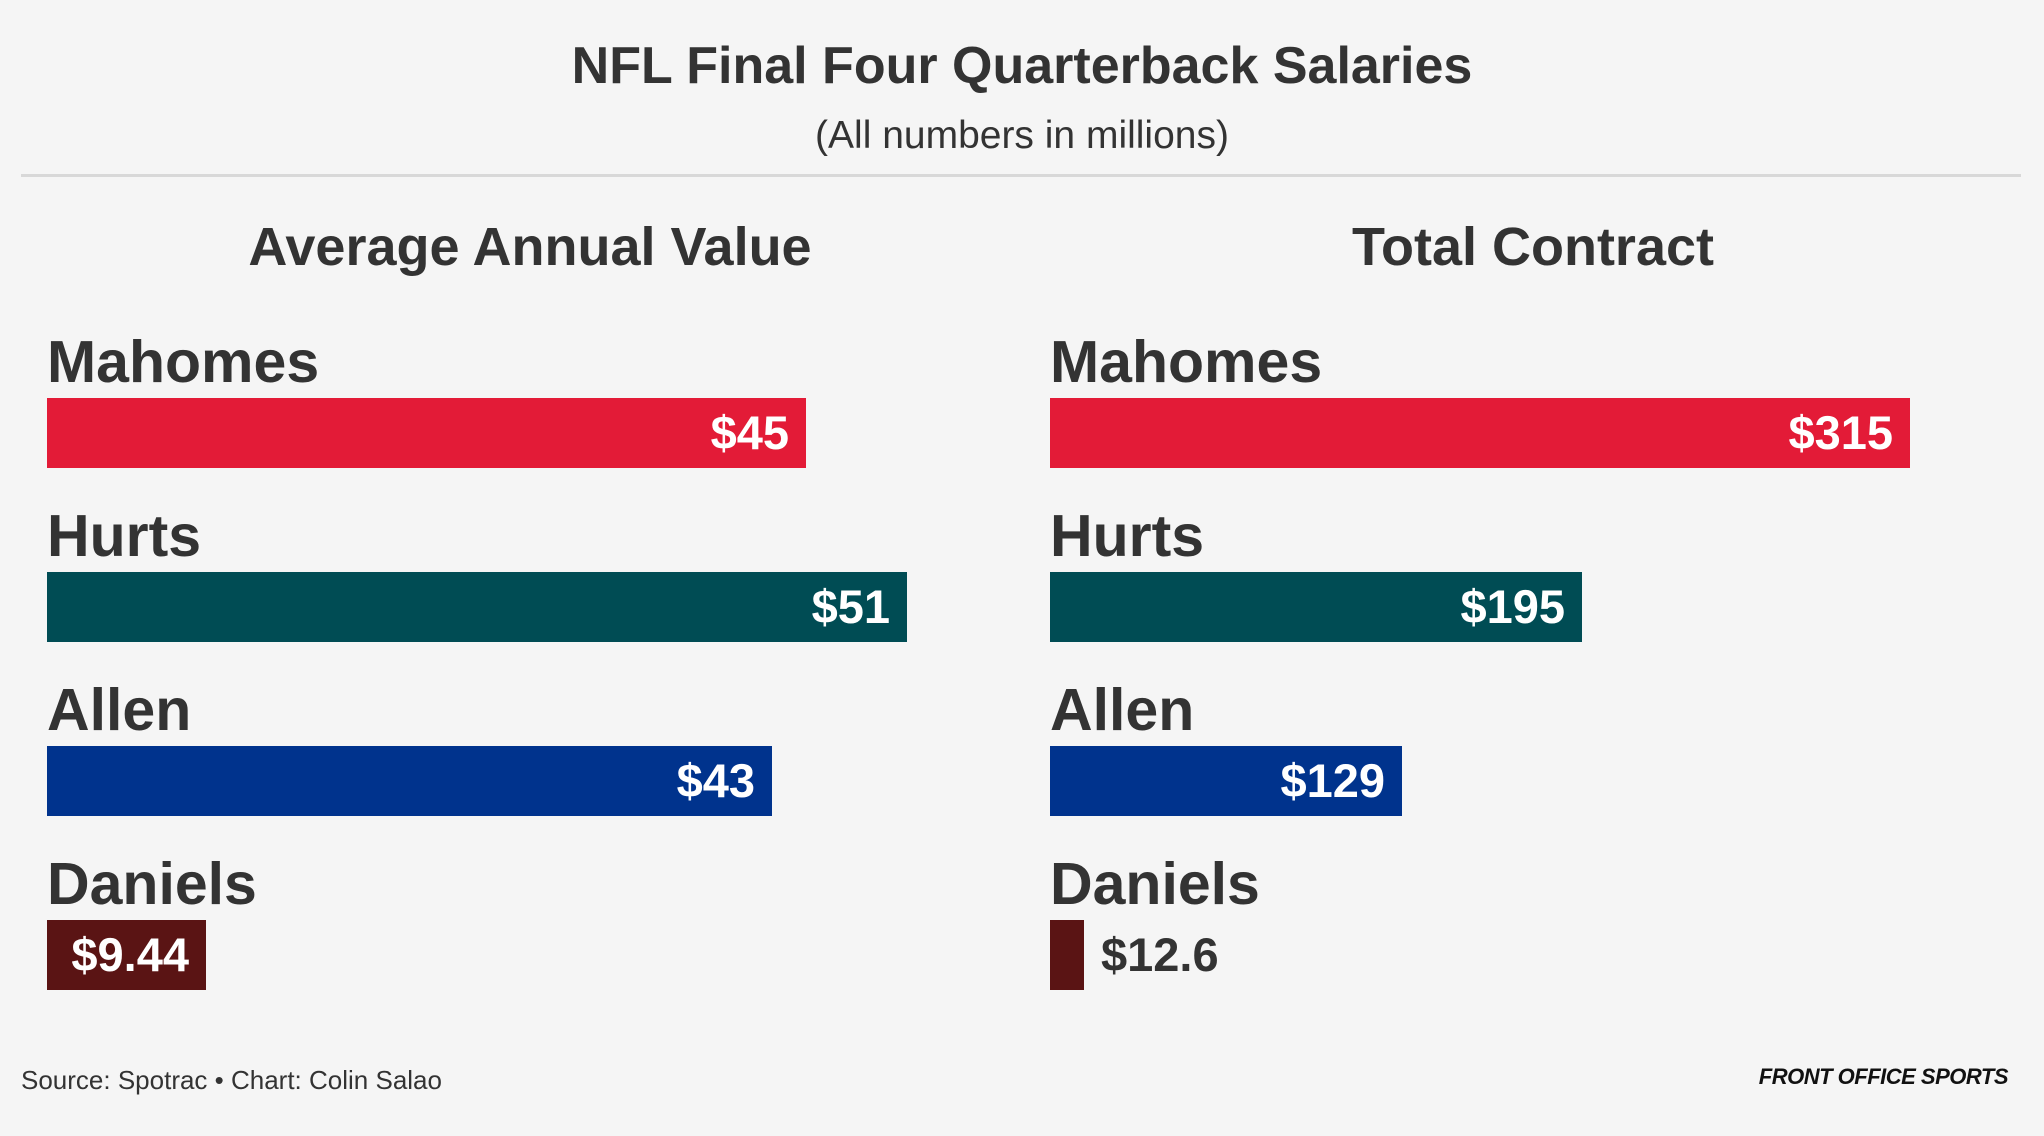  What do you see at coordinates (850, 606) in the screenshot?
I see `data-label: $51` at bounding box center [850, 606].